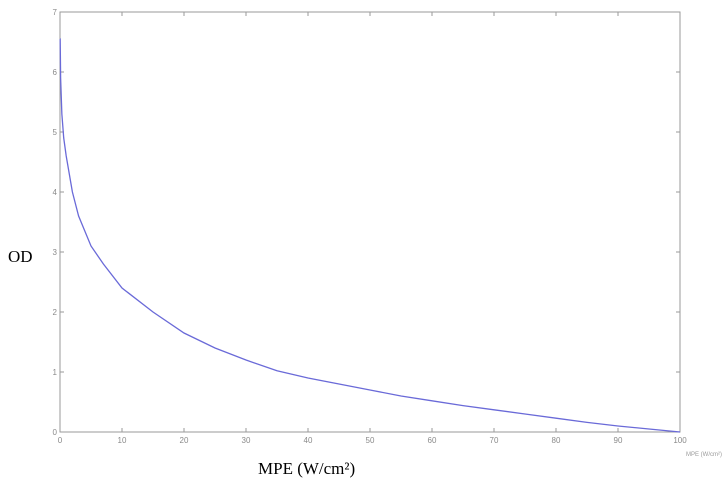 This screenshot has height=481, width=724. I want to click on y-tick-label: 2, so click(55, 312).